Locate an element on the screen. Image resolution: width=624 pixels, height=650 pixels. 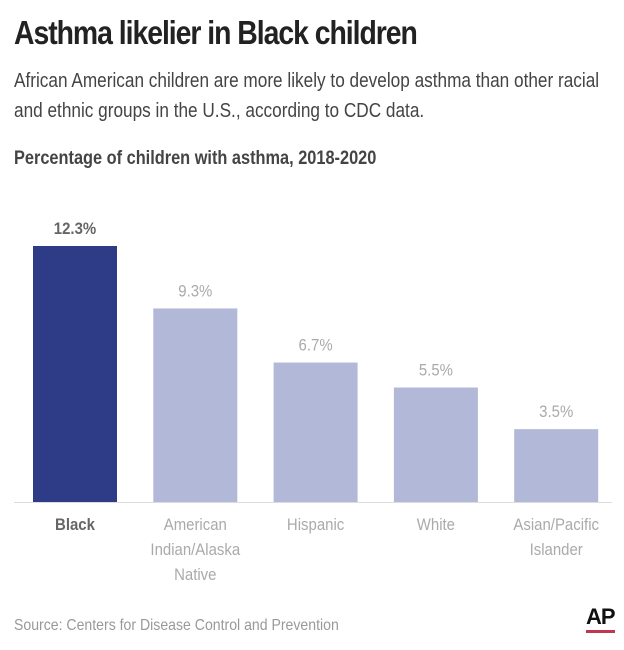
headline: Asthma likelier in Black children is located at coordinates (216, 32).